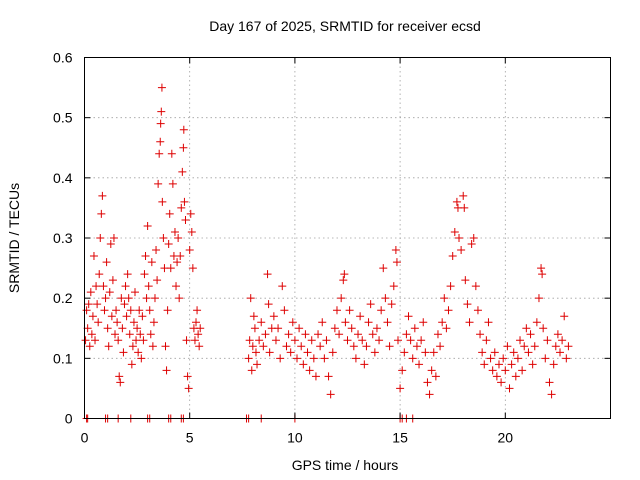 The image size is (640, 480). I want to click on x-tick-label: 20, so click(506, 438).